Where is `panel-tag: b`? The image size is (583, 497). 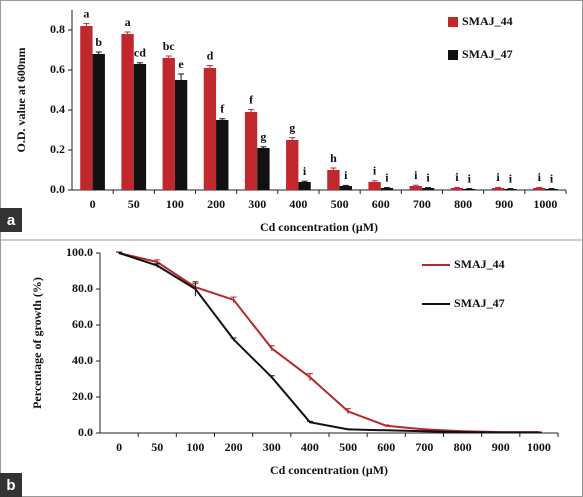
panel-tag: b is located at coordinates (10, 485).